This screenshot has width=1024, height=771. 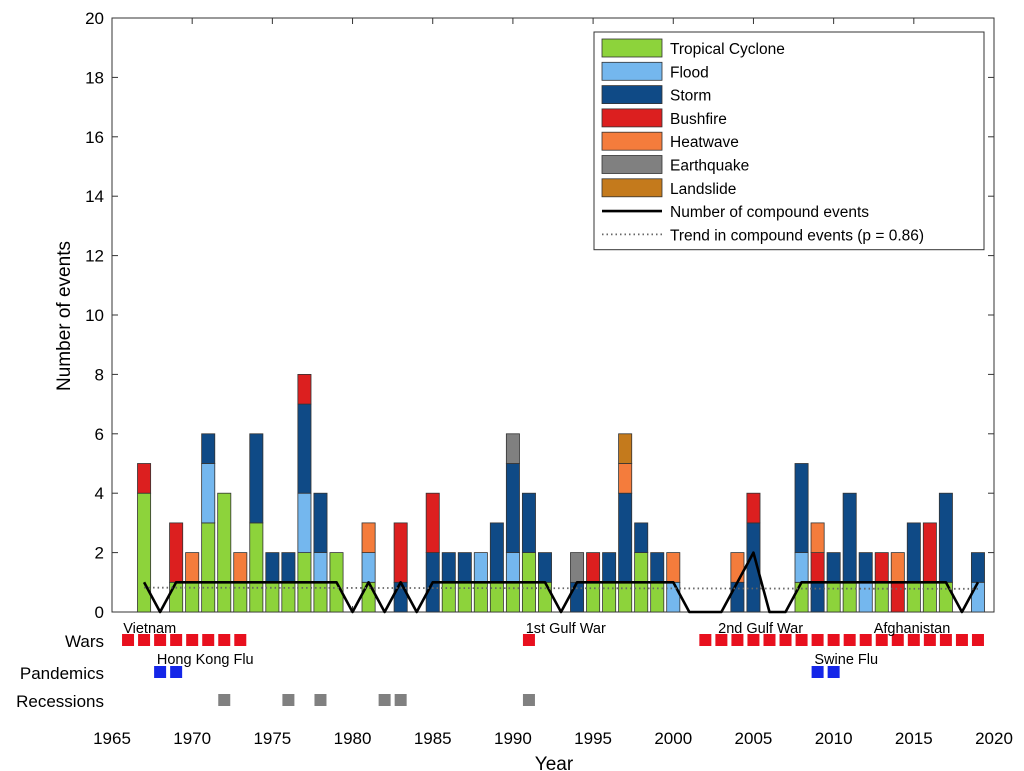 What do you see at coordinates (94, 315) in the screenshot?
I see `y-tick-label: 10` at bounding box center [94, 315].